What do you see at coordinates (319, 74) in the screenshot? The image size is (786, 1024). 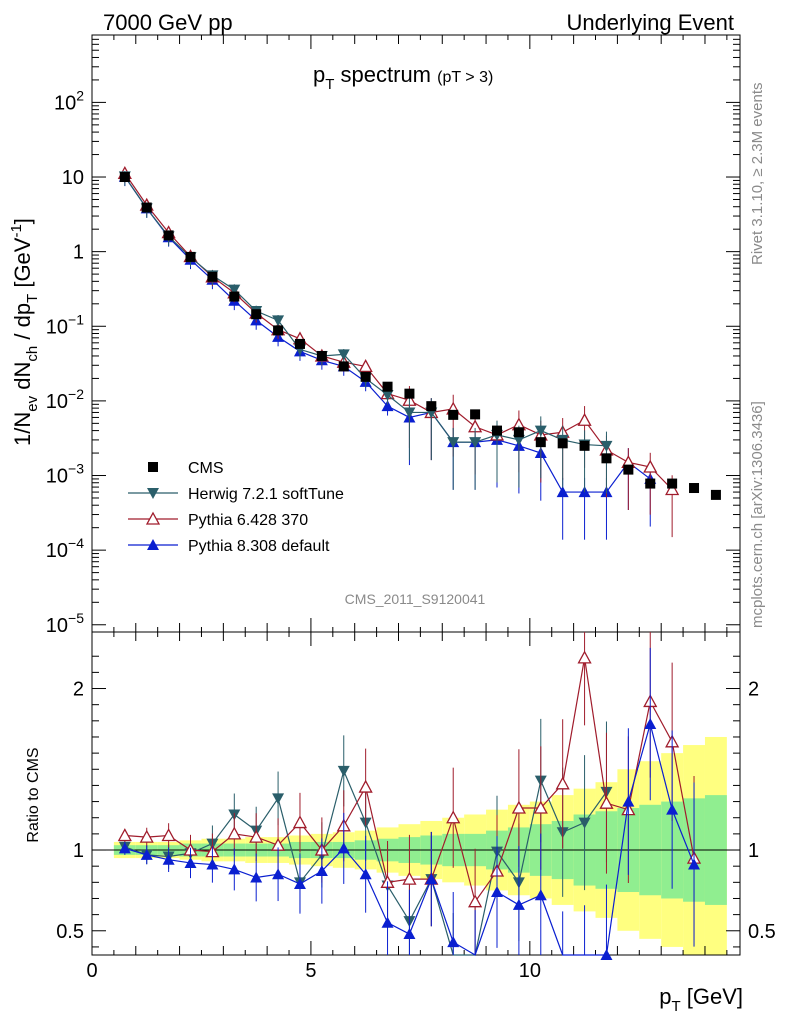 I see `title-p: p` at bounding box center [319, 74].